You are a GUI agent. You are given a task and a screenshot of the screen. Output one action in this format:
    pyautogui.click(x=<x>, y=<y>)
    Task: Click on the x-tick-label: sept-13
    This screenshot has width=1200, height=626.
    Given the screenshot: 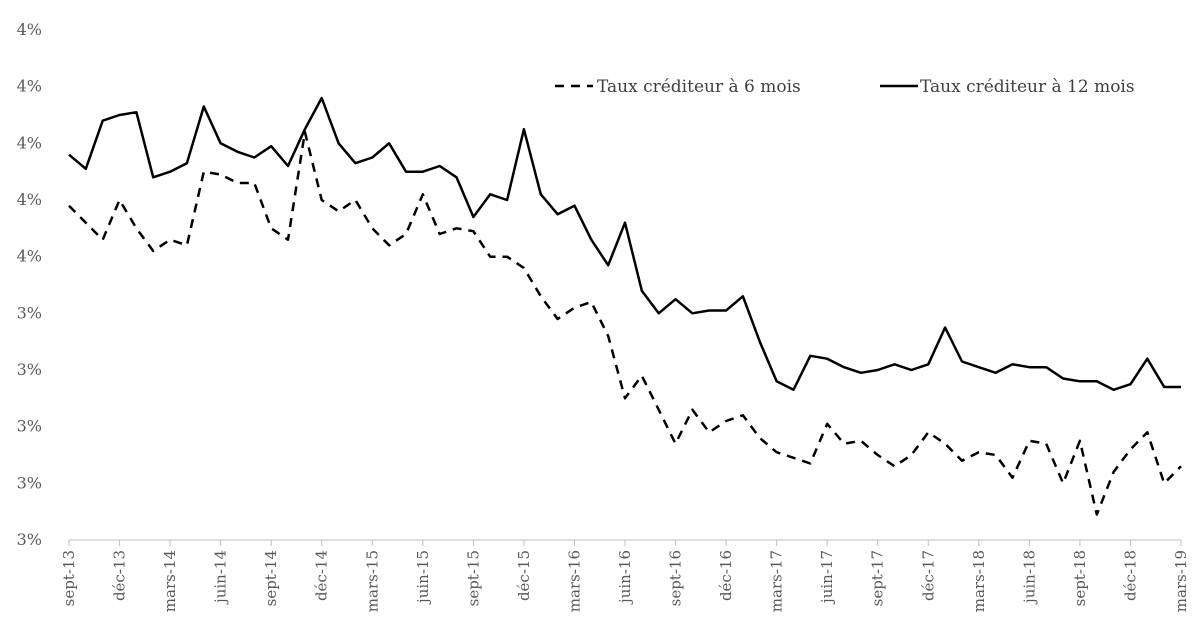 What is the action you would take?
    pyautogui.click(x=69, y=578)
    